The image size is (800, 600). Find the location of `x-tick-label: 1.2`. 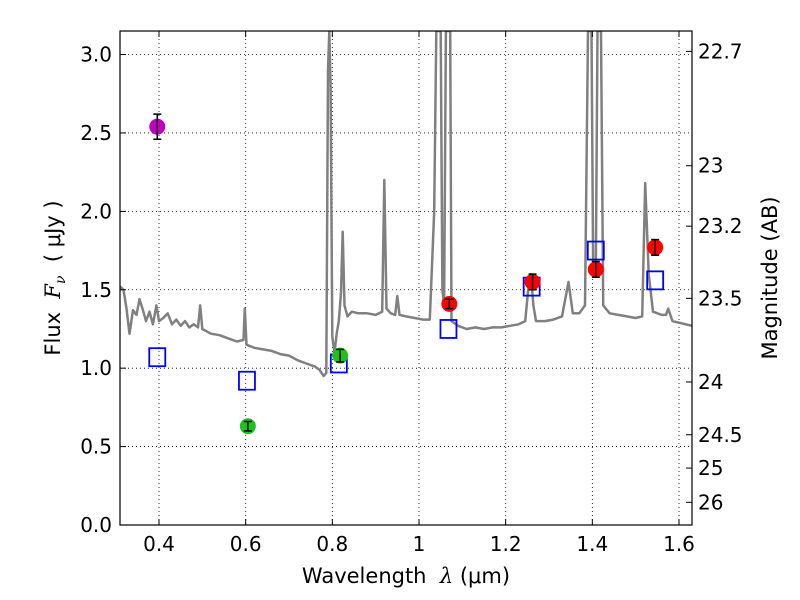

x-tick-label: 1.2 is located at coordinates (506, 544).